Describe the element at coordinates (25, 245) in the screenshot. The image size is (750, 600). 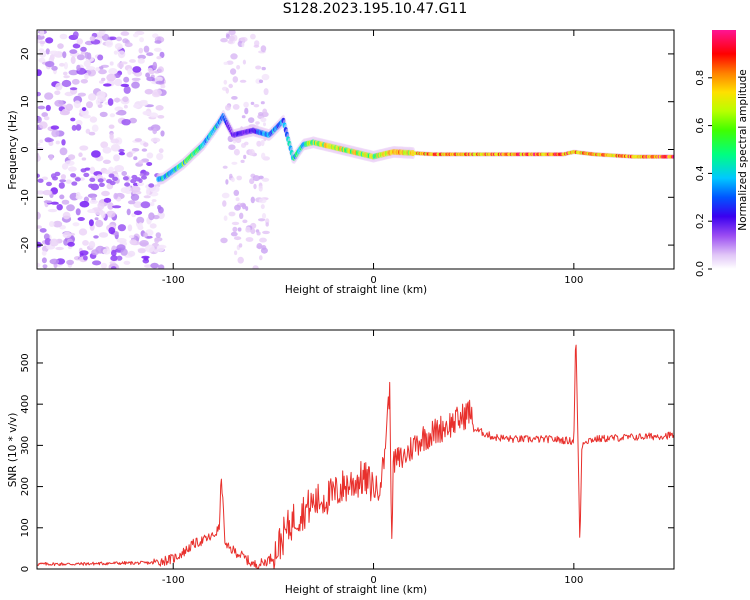
I see `y-tick-label: -20` at that location.